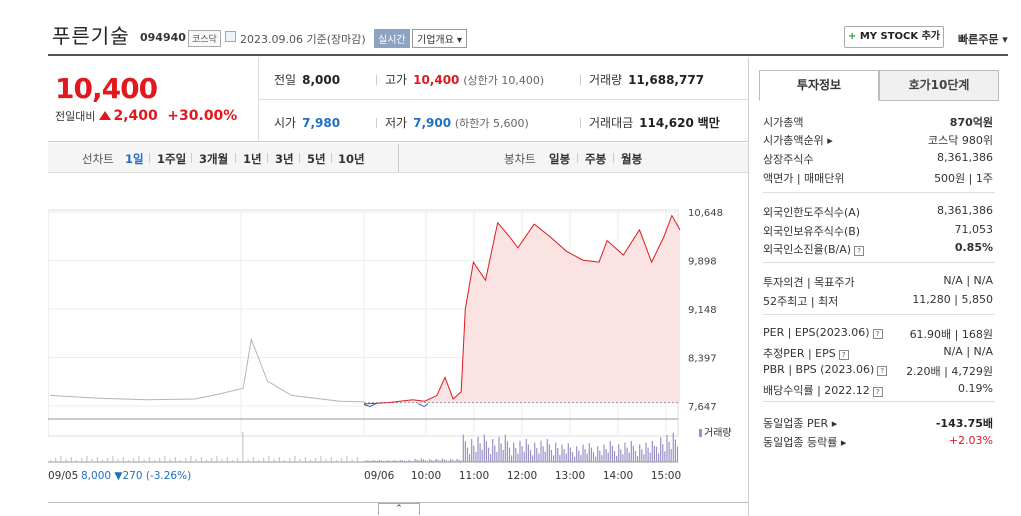  Describe the element at coordinates (392, 38) in the screenshot. I see `realtime-button: 실시간` at that location.